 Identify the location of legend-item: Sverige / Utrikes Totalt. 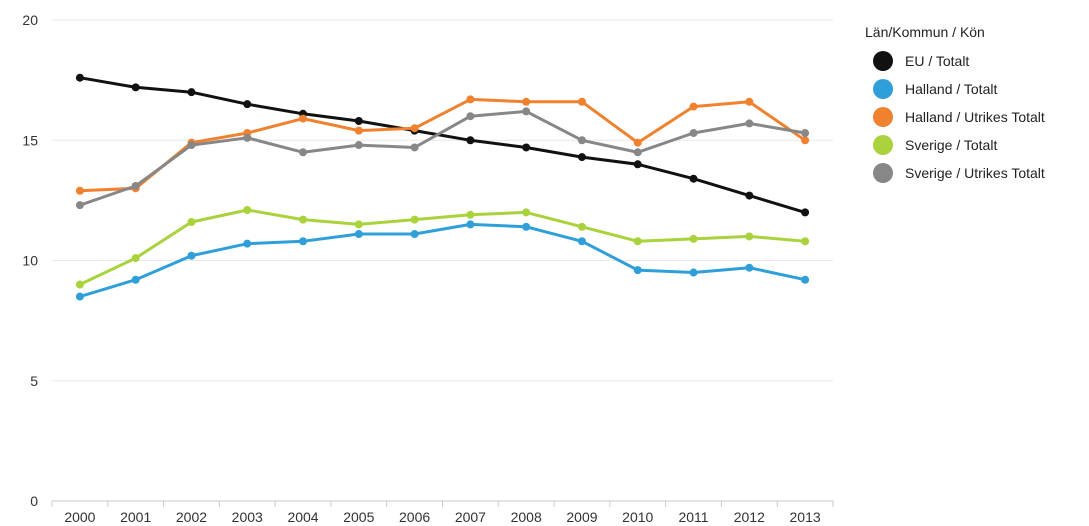
(959, 173).